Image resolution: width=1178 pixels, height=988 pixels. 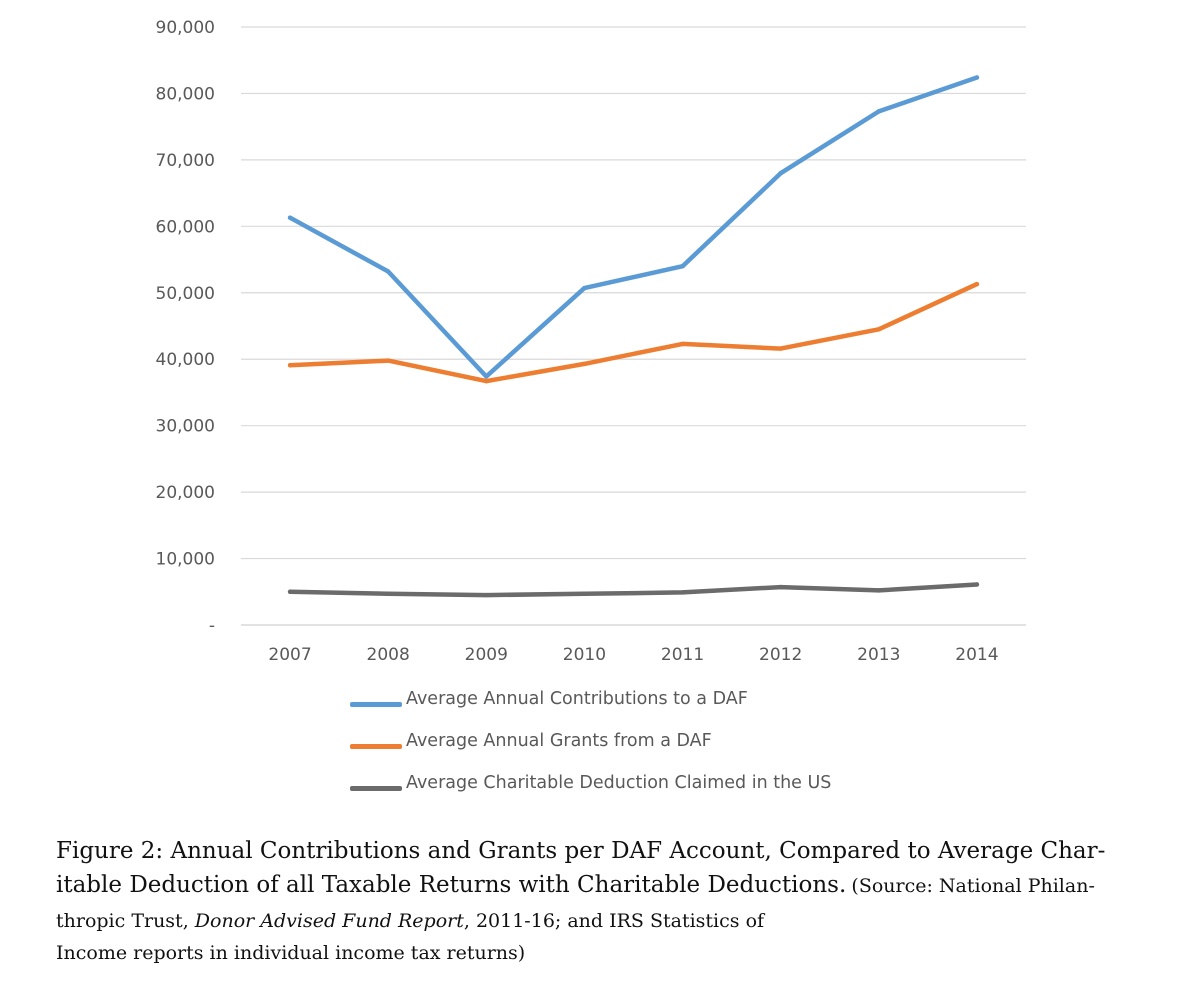 I want to click on caption-report-title: Donor Advised Fund Report, so click(x=329, y=921).